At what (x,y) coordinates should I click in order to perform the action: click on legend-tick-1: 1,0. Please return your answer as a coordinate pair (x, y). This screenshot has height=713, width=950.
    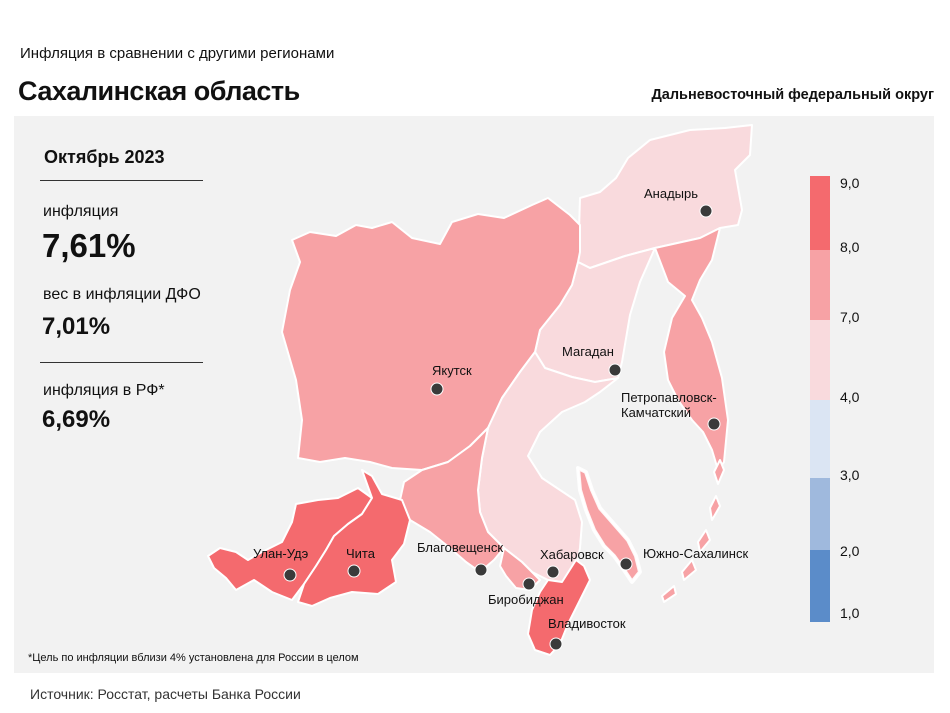
    Looking at the image, I should click on (850, 613).